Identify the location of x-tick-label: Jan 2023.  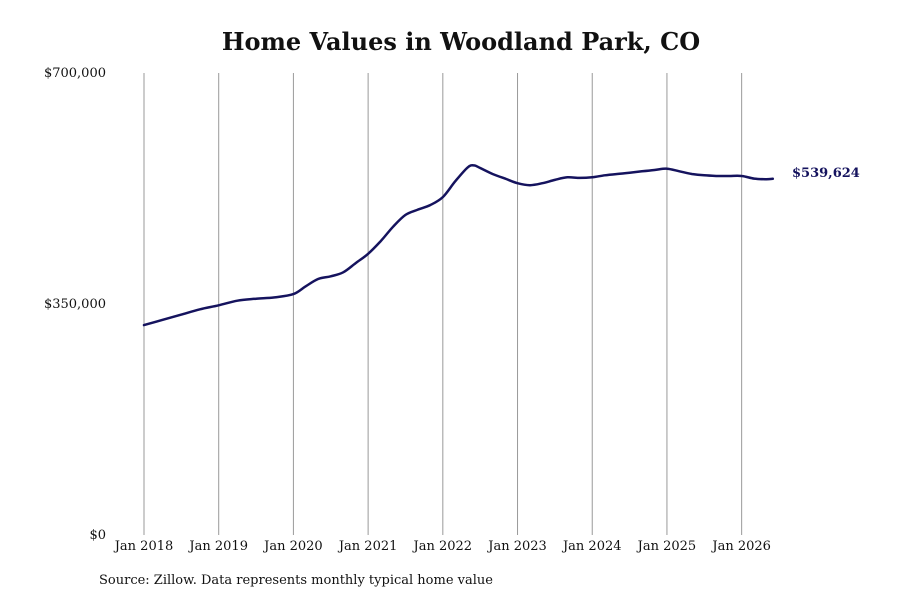
(516, 546).